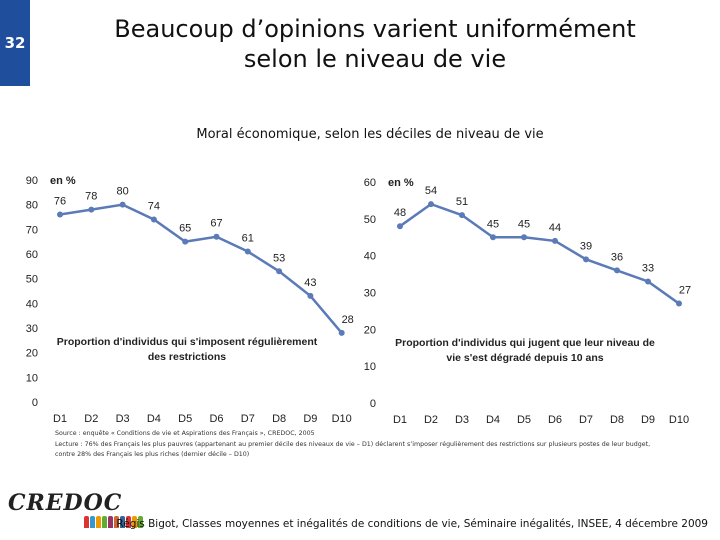 The image size is (720, 540). I want to click on data-label: 44, so click(555, 228).